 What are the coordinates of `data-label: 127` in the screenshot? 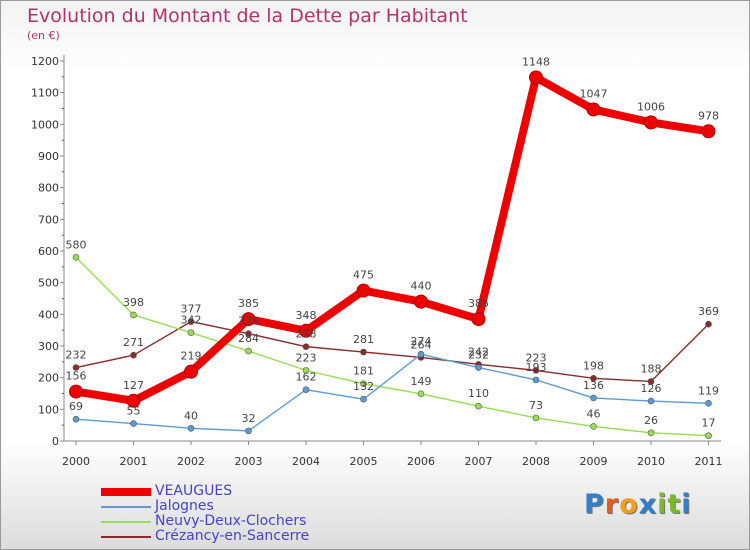 It's located at (133, 385).